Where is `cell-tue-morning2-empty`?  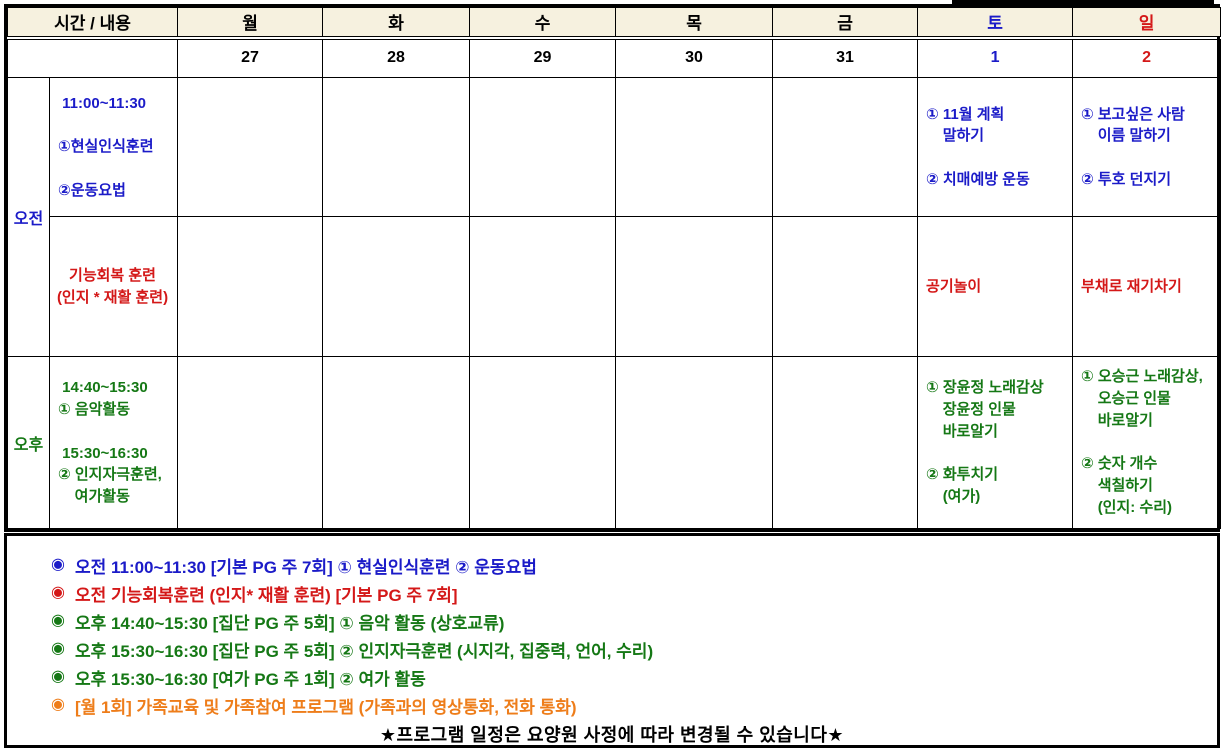
cell-tue-morning2-empty is located at coordinates (396, 286).